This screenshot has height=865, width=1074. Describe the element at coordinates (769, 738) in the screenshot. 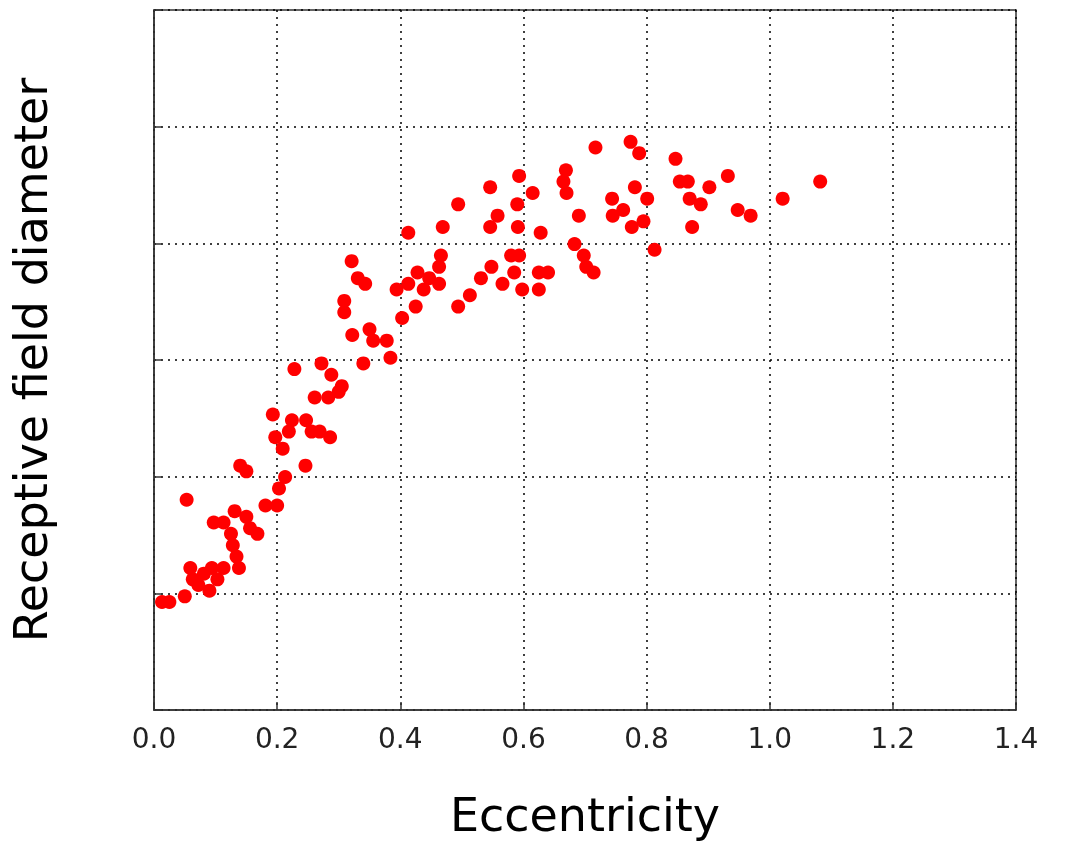

I see `x-tick-label: 1.0` at that location.